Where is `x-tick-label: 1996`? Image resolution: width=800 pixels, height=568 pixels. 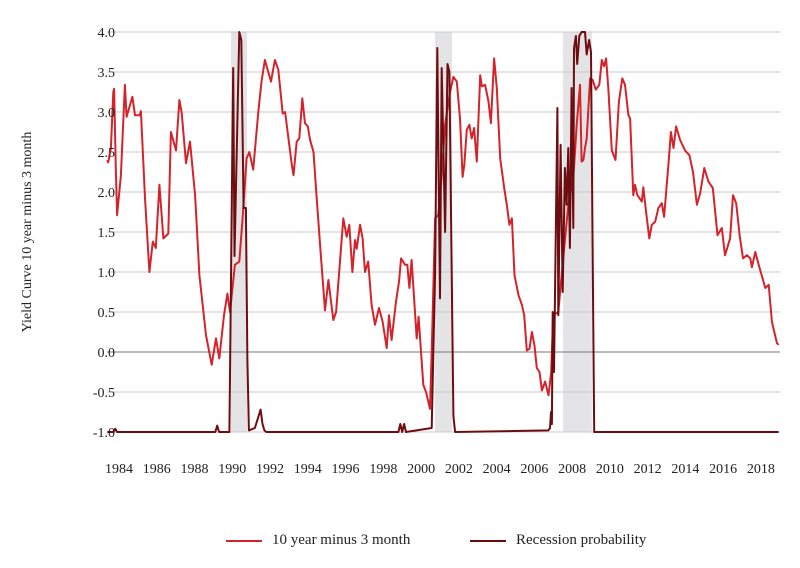
x-tick-label: 1996 is located at coordinates (346, 469).